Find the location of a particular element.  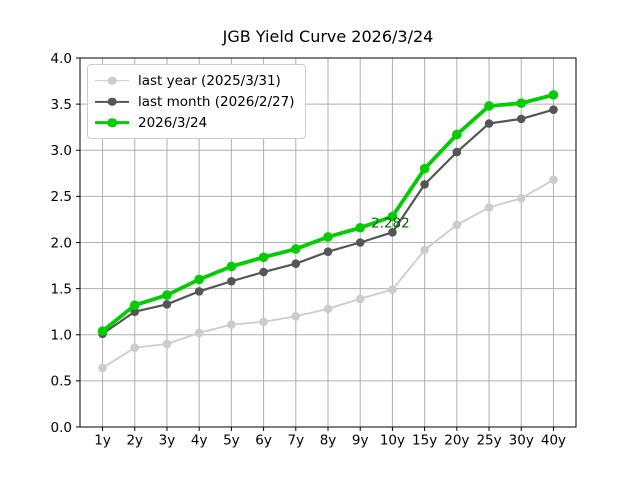

y-tick-label: 2.5 is located at coordinates (61, 197).